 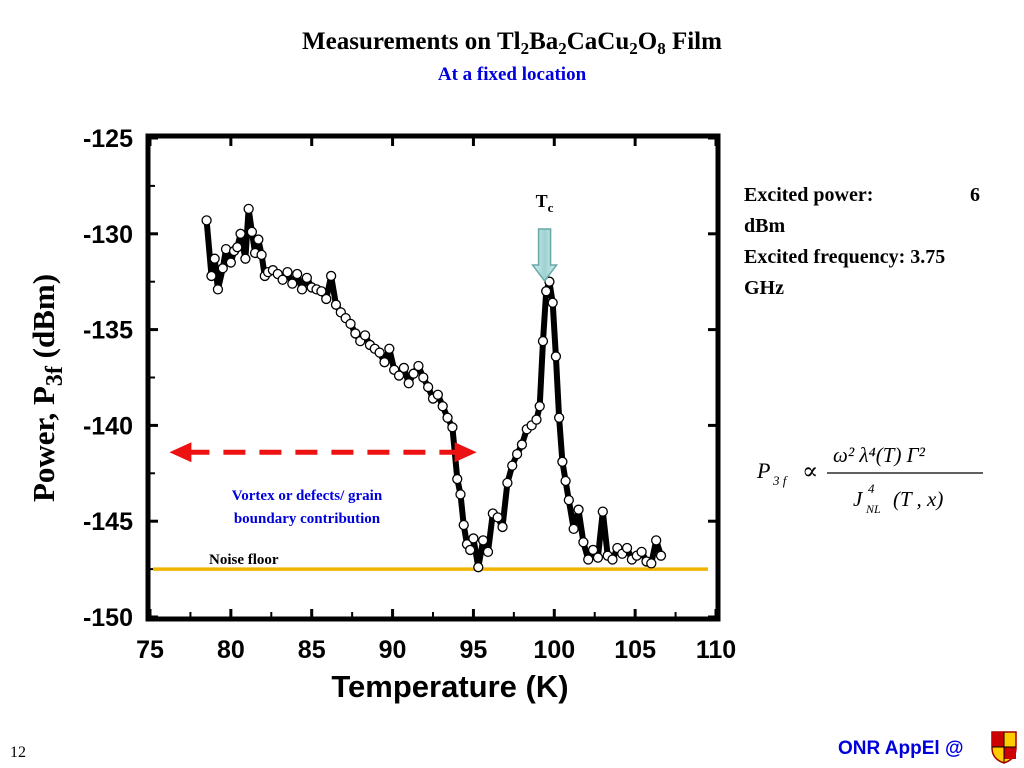 I want to click on power-formula: P 3 f ∝ ω² λ⁴(T) Γ² J 4 NL (T , x), so click(x=869, y=479).